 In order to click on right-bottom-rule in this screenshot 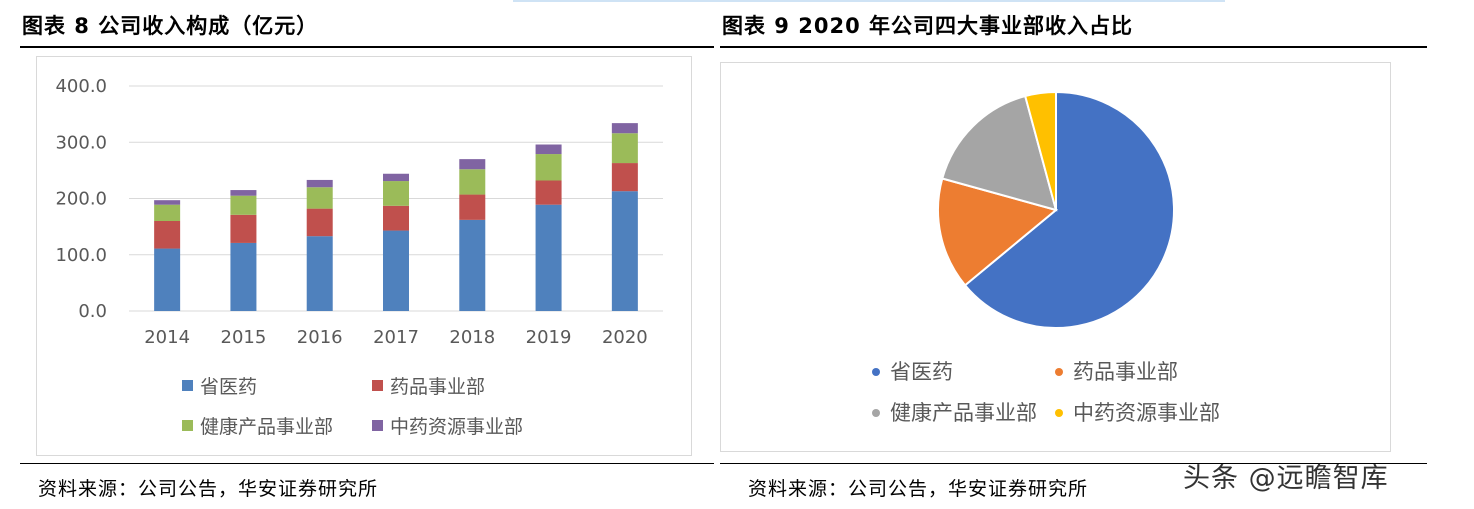, I will do `click(1073, 463)`.